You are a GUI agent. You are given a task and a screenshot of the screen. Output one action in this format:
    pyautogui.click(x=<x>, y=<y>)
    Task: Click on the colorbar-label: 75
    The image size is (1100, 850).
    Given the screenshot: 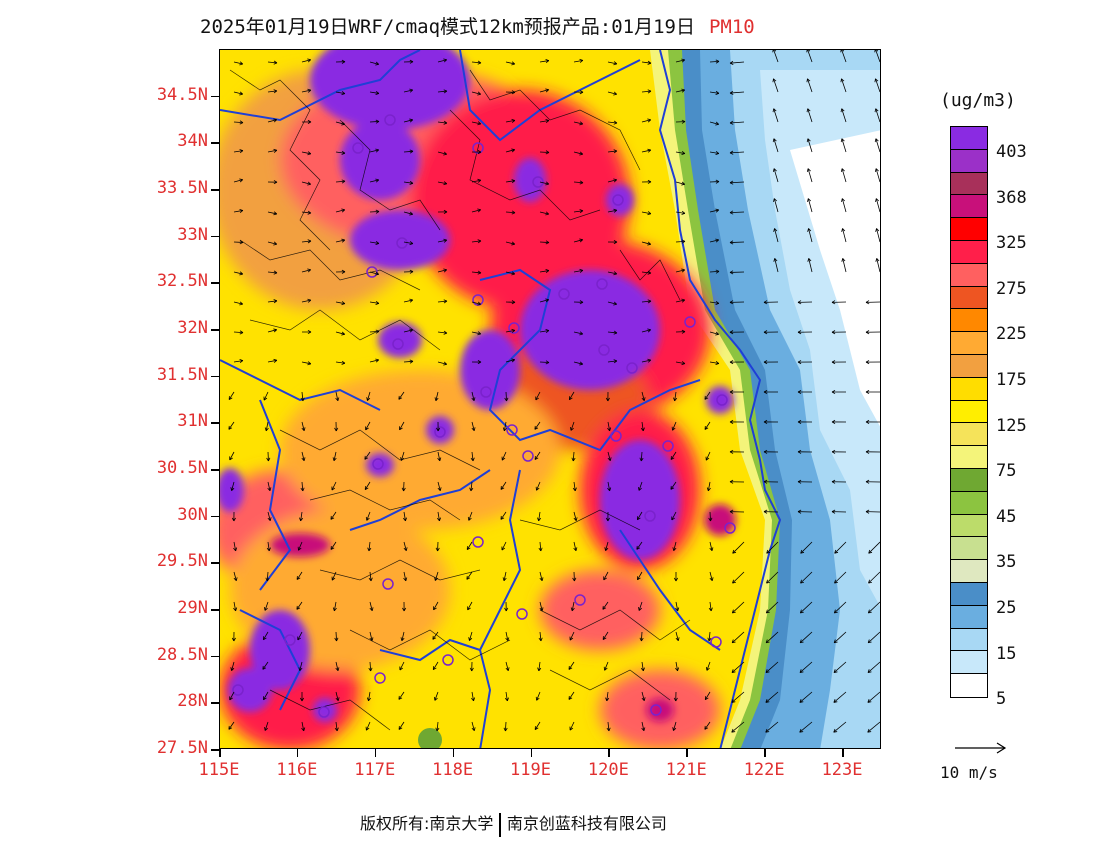 What is the action you would take?
    pyautogui.click(x=1006, y=471)
    